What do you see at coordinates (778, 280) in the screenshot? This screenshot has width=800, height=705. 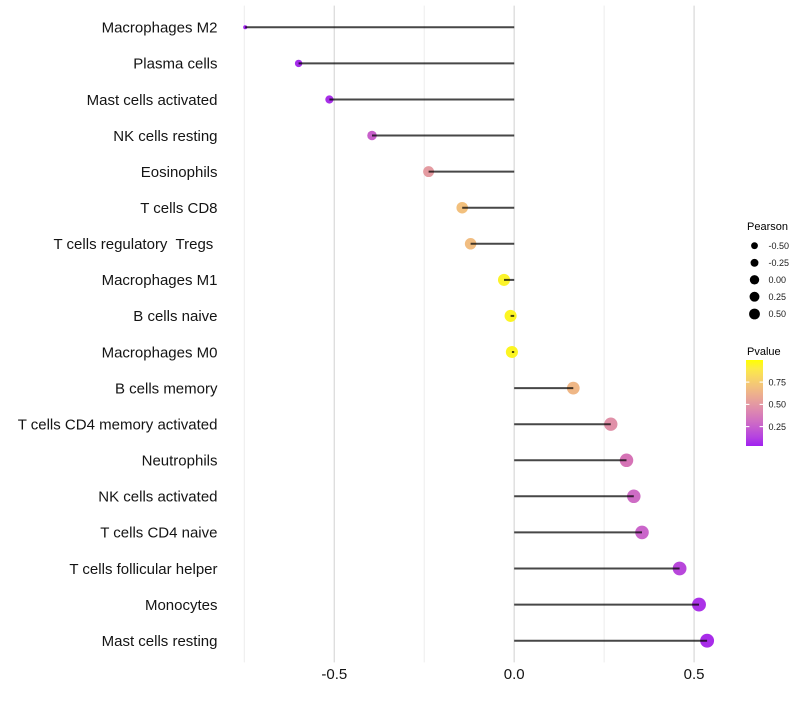 I see `svg-text: 0.00` at bounding box center [778, 280].